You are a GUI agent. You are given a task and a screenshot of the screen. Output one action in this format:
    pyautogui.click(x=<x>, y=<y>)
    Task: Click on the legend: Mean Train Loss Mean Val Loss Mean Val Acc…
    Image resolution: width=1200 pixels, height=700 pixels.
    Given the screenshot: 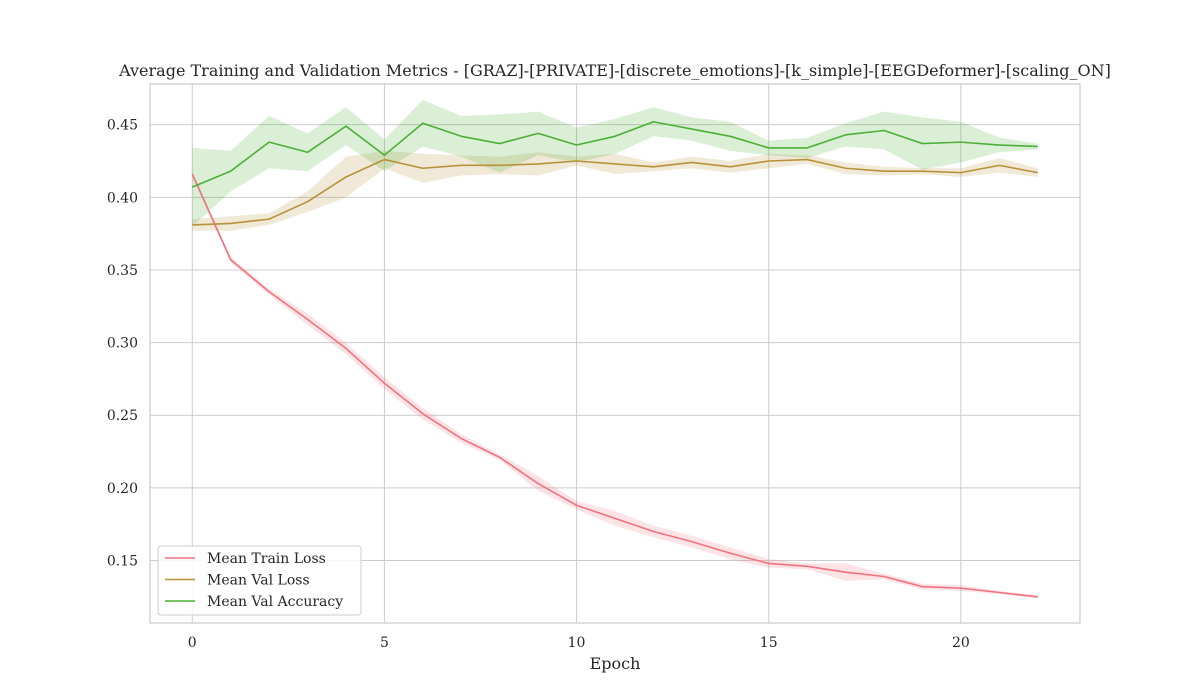 What is the action you would take?
    pyautogui.click(x=259, y=580)
    